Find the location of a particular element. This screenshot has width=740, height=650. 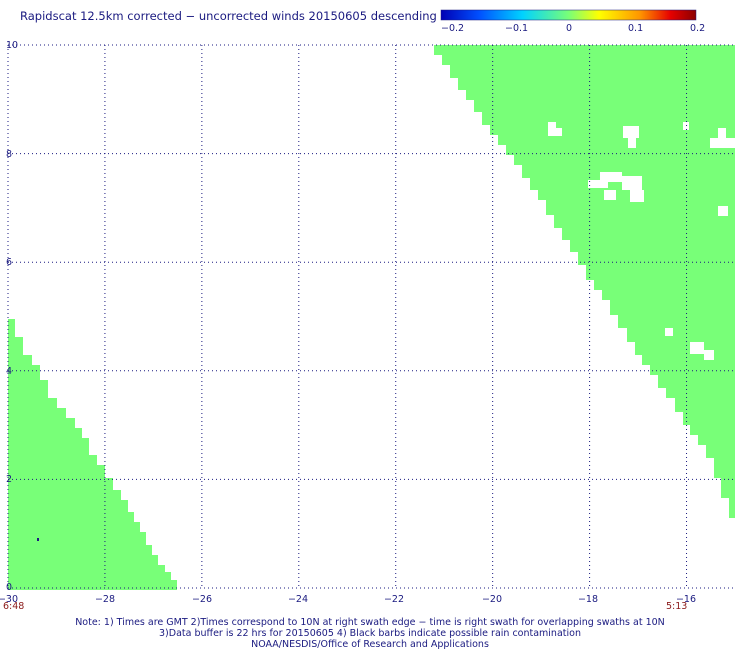

colorbar: −0.2 −0.1 0 0.1 0.2 is located at coordinates (572, 21).